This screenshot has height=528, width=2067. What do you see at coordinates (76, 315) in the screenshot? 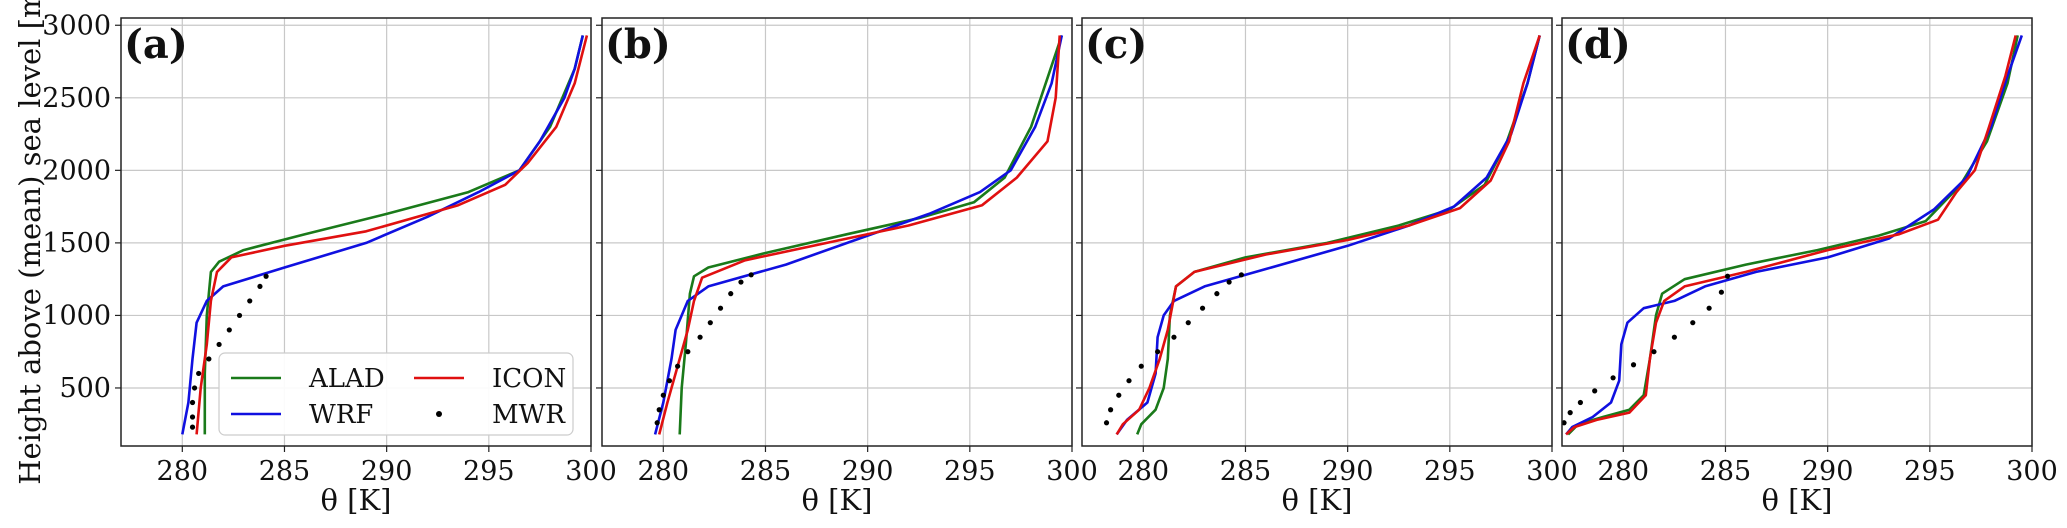
I see `y-tick-label: 1000` at bounding box center [76, 315].